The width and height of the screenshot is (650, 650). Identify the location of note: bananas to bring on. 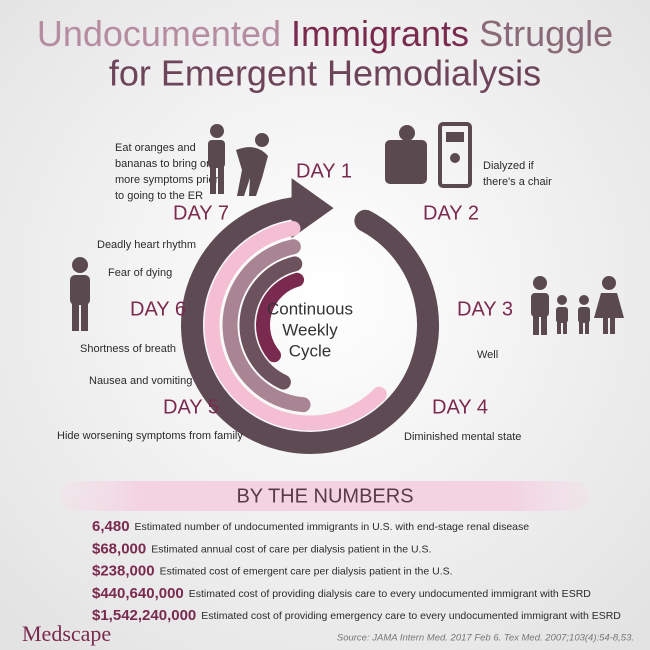
(163, 164).